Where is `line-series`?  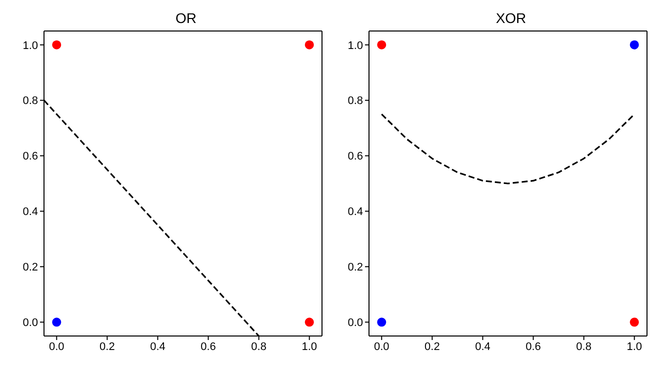 line-series is located at coordinates (508, 148).